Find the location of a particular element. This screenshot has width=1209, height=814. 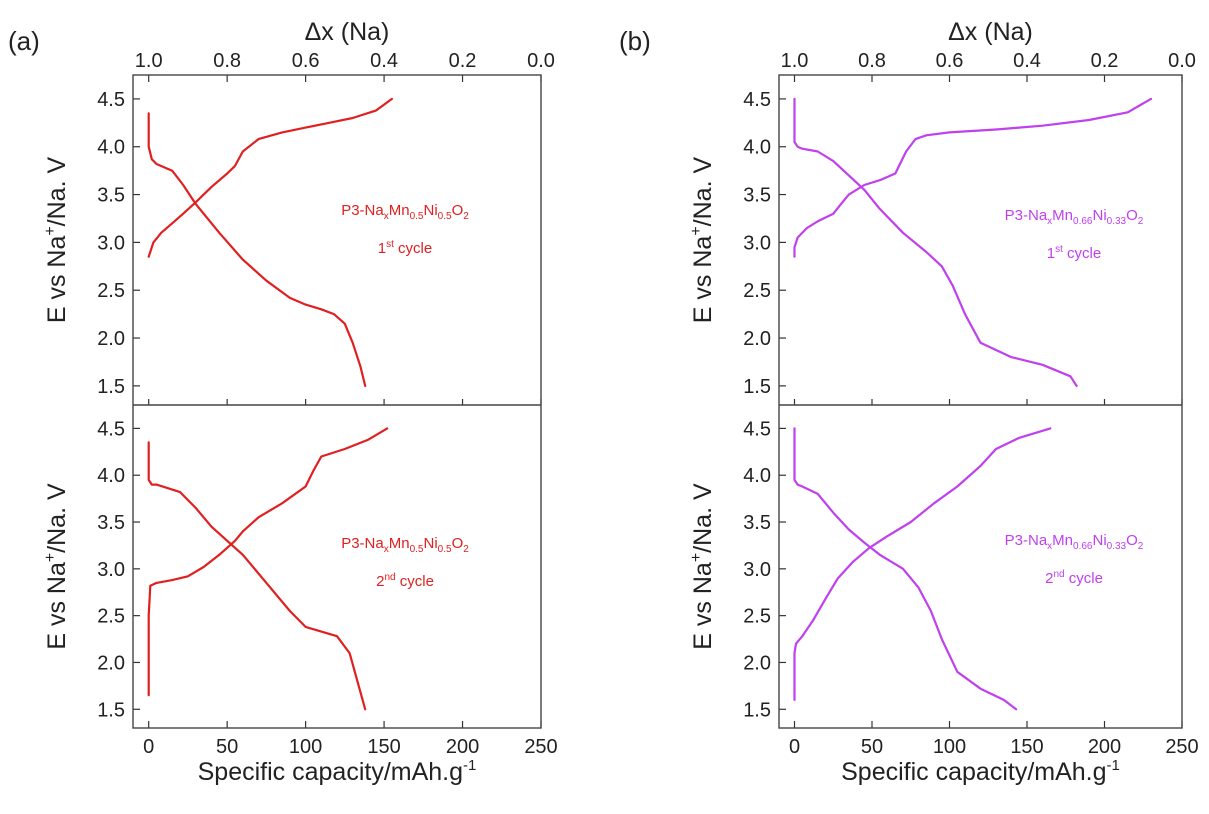

cycle-num: 2 is located at coordinates (380, 581).